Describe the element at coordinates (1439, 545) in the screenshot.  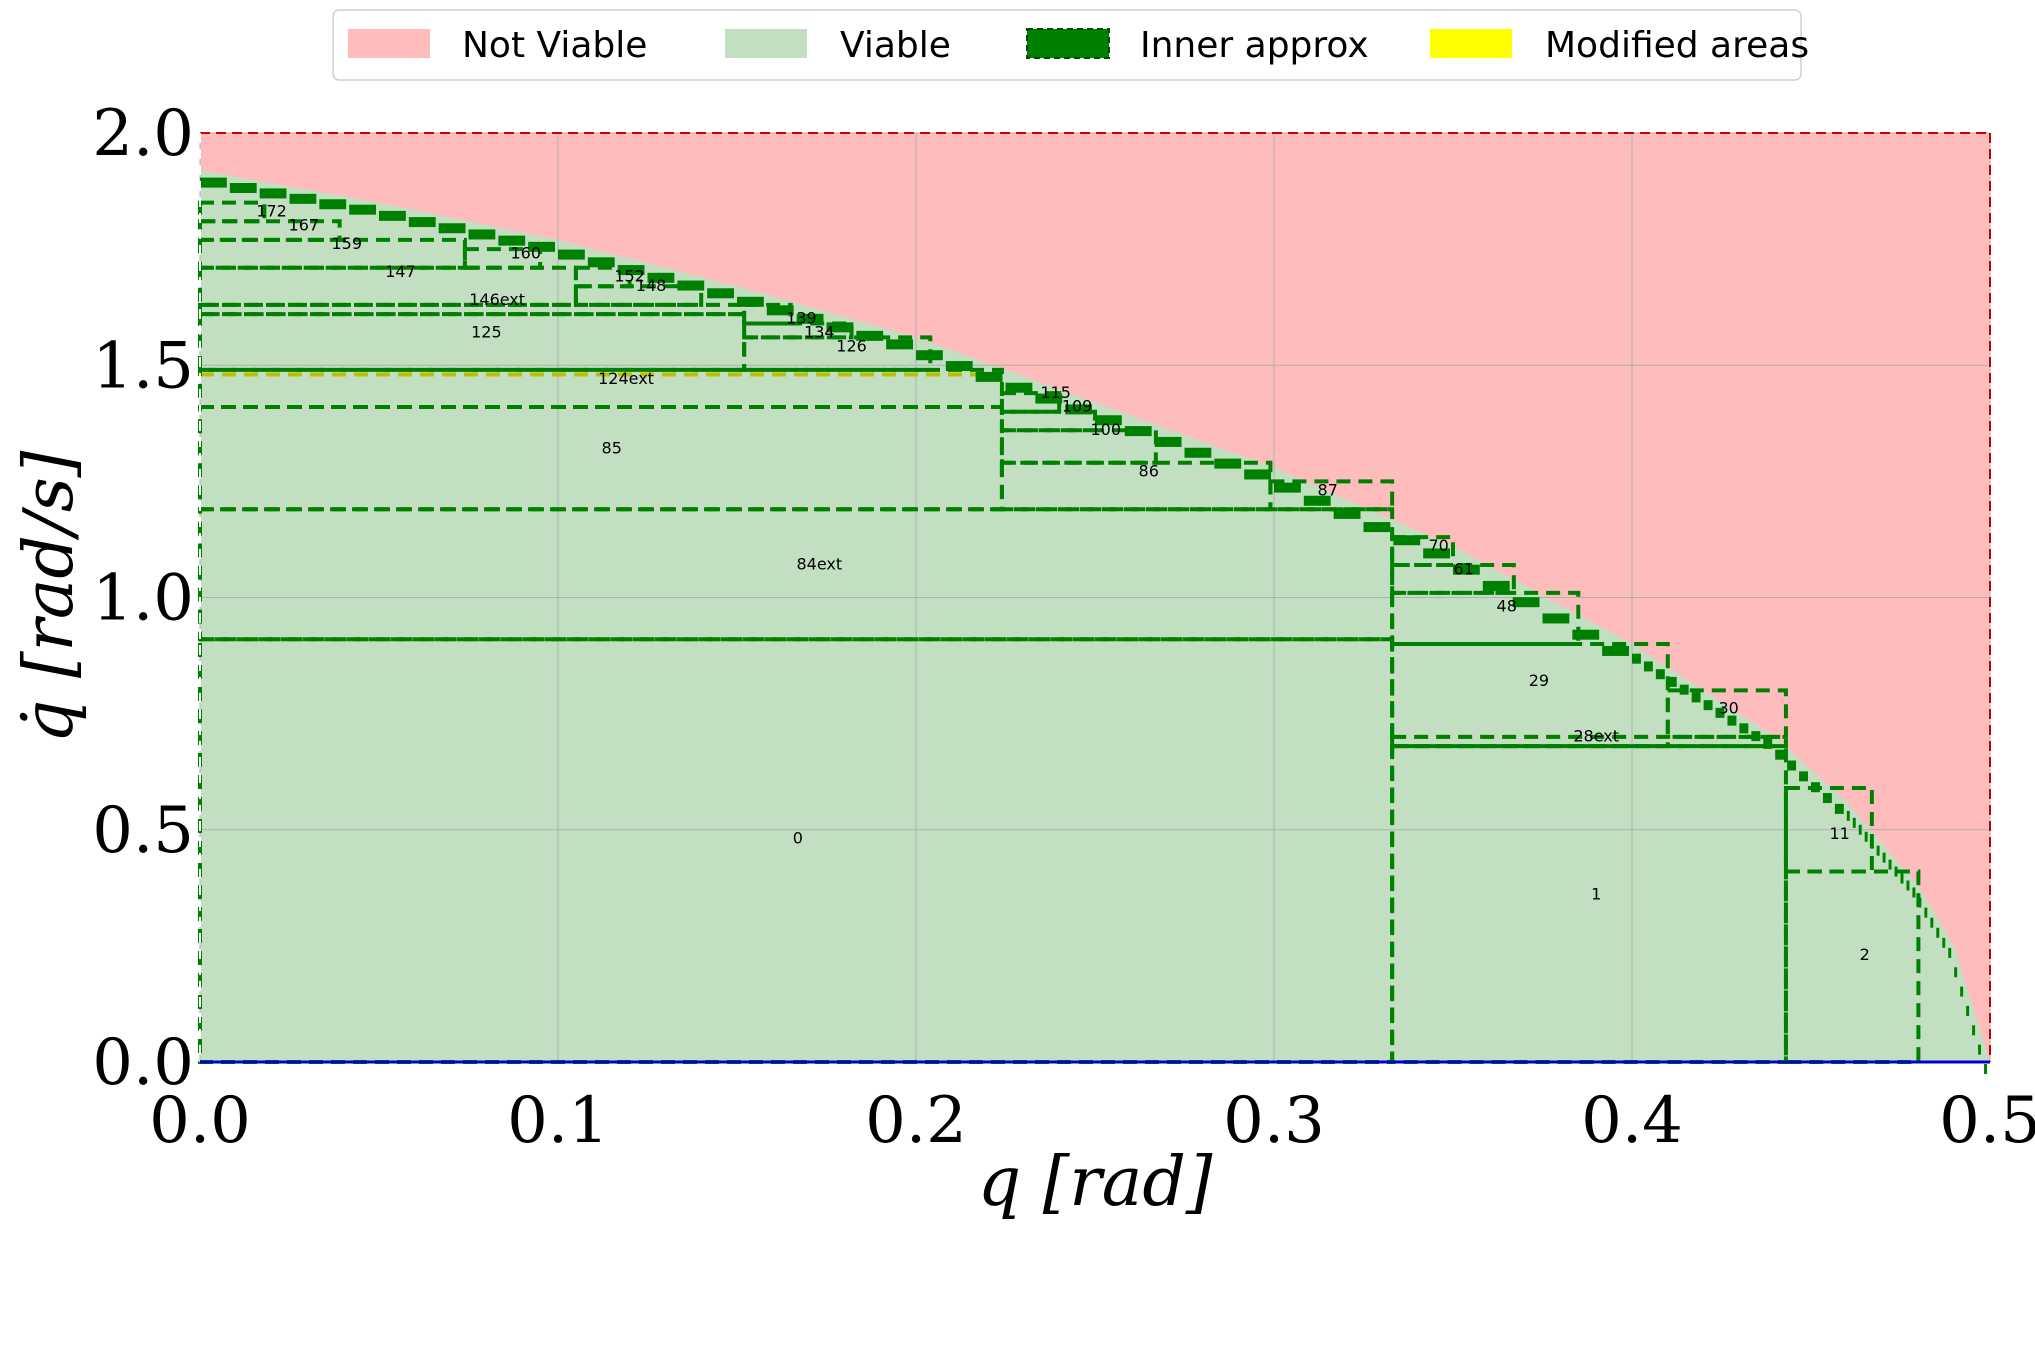
I see `box-label: 70` at that location.